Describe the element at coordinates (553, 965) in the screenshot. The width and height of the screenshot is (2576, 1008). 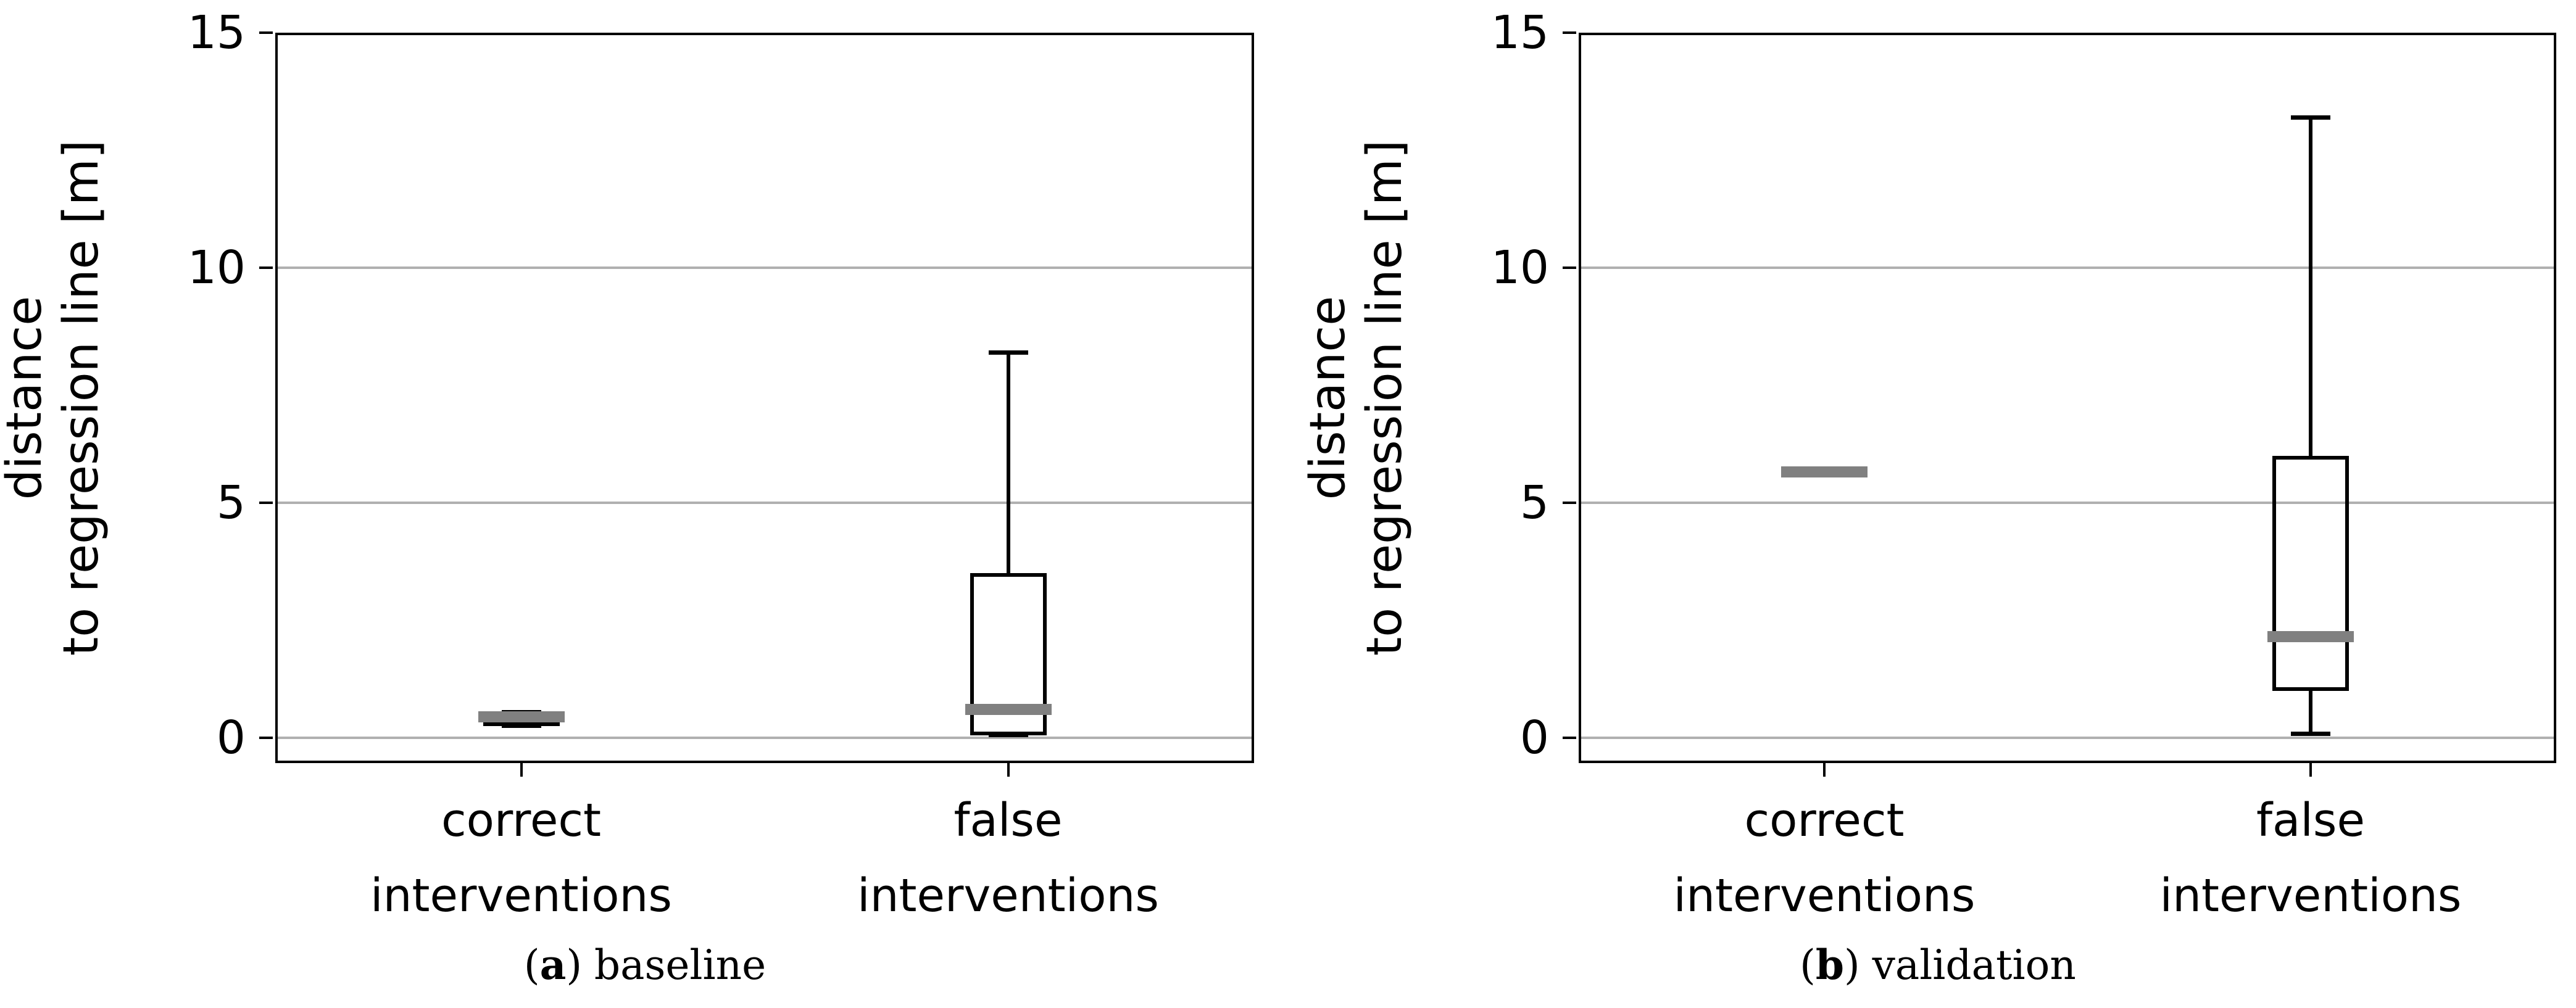
I see `caption-letter: a` at that location.